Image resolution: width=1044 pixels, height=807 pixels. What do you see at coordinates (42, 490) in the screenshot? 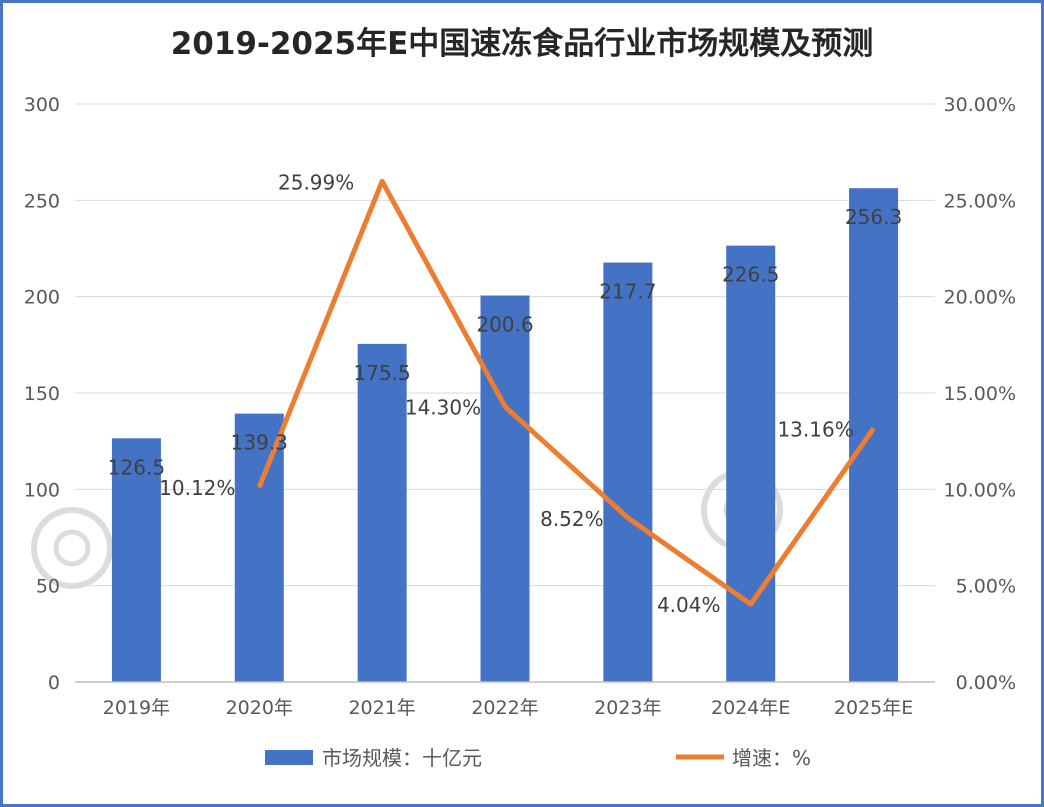
I see `left-tick-label: 100` at bounding box center [42, 490].